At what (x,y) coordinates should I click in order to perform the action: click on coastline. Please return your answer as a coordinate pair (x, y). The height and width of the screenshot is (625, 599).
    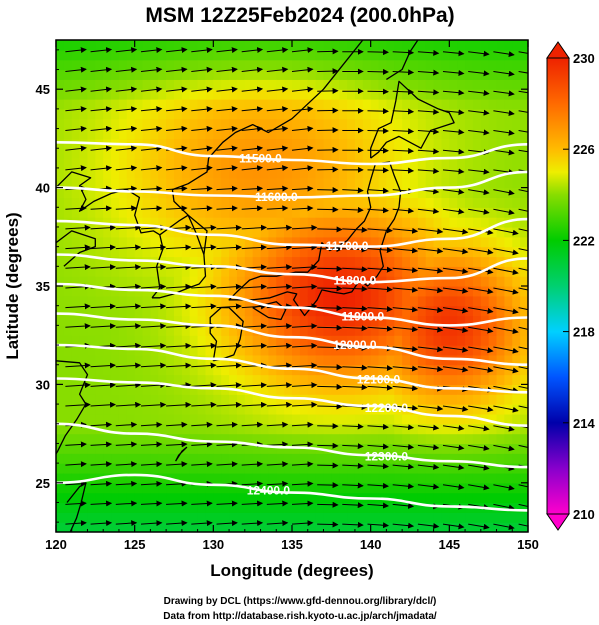
    Looking at the image, I should click on (76, 248).